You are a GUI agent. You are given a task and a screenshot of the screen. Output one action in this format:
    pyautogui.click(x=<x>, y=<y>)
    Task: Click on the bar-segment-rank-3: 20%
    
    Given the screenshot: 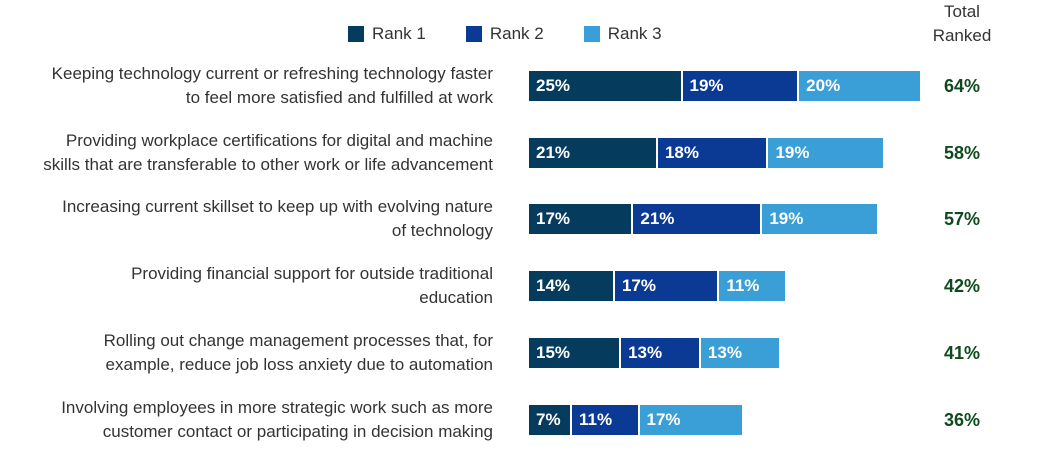 What is the action you would take?
    pyautogui.click(x=859, y=86)
    